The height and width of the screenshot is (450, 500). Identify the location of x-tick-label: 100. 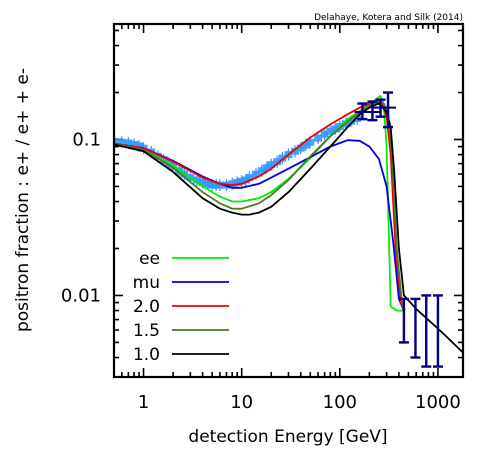
(340, 402).